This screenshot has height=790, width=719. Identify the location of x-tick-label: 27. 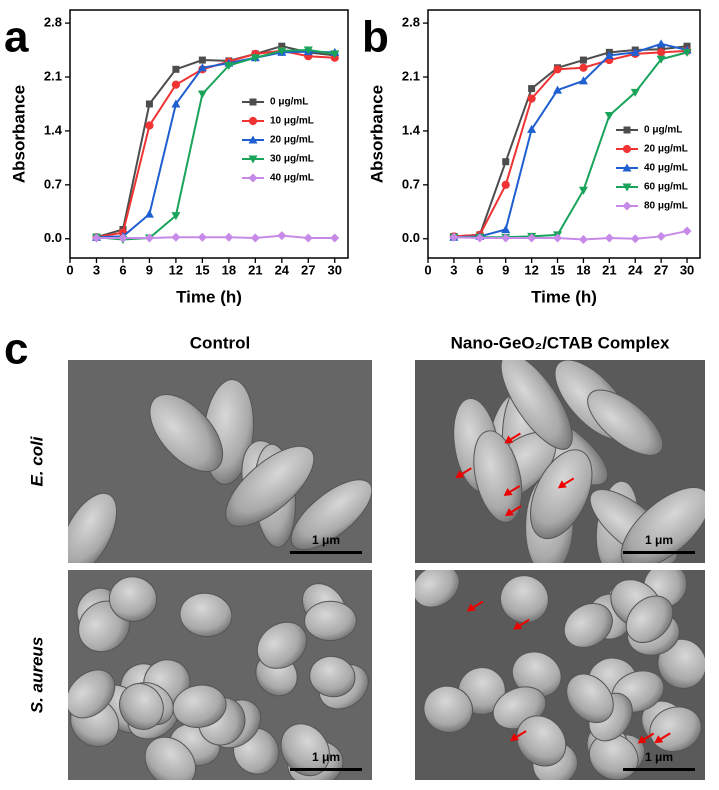
(308, 269).